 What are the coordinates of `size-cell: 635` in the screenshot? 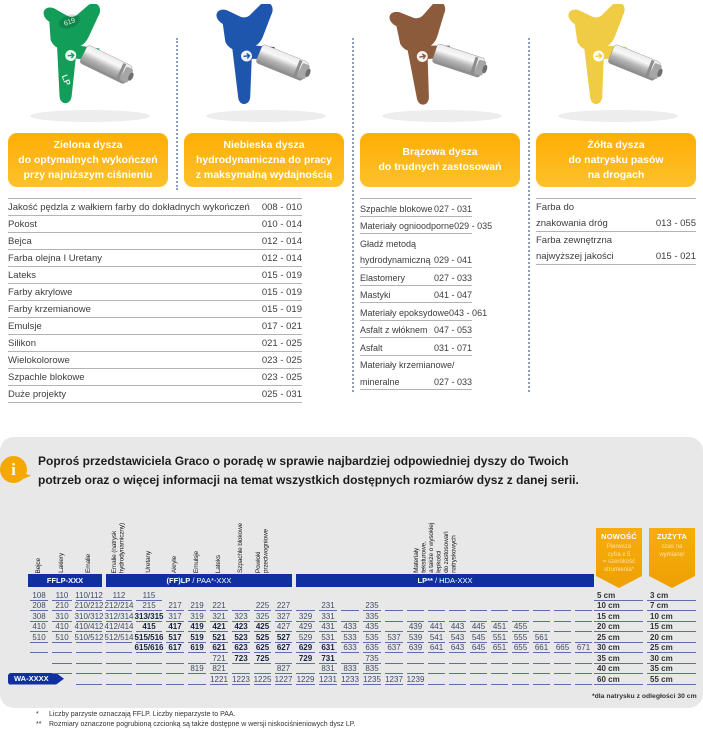 It's located at (372, 648).